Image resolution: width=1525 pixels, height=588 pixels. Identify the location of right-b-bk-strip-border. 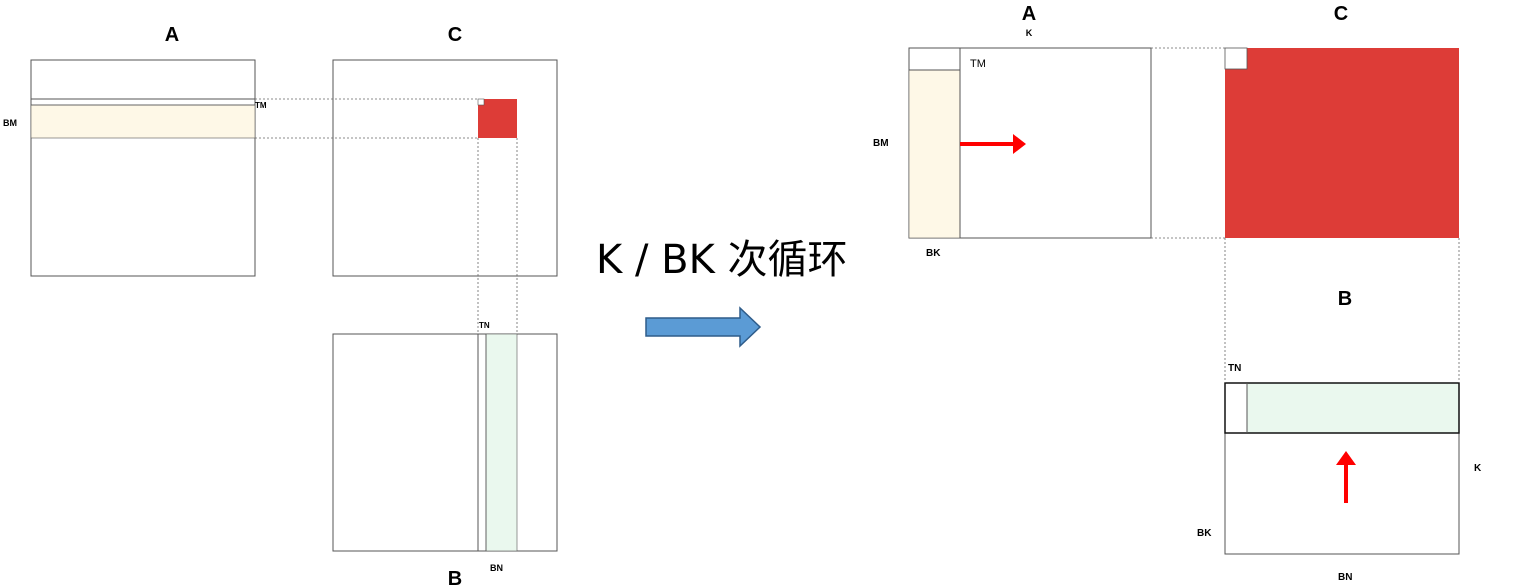
(1342, 408).